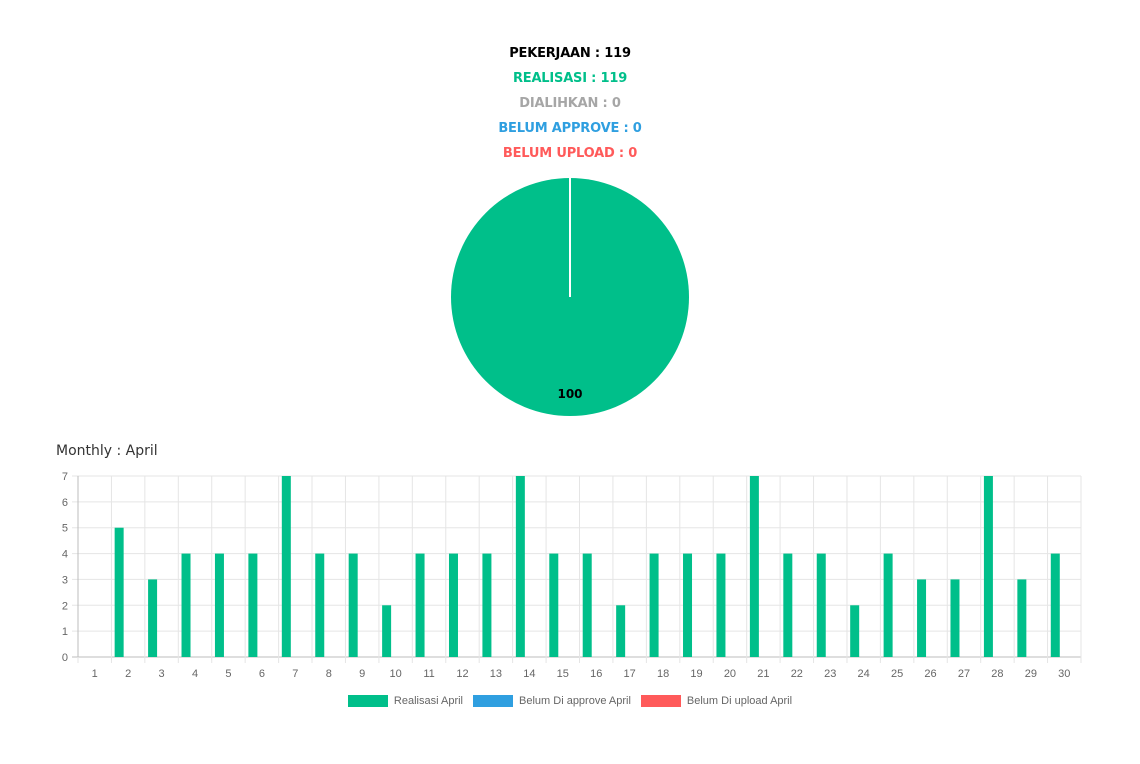 The width and height of the screenshot is (1140, 764). What do you see at coordinates (395, 674) in the screenshot?
I see `x-tick-label: 10` at bounding box center [395, 674].